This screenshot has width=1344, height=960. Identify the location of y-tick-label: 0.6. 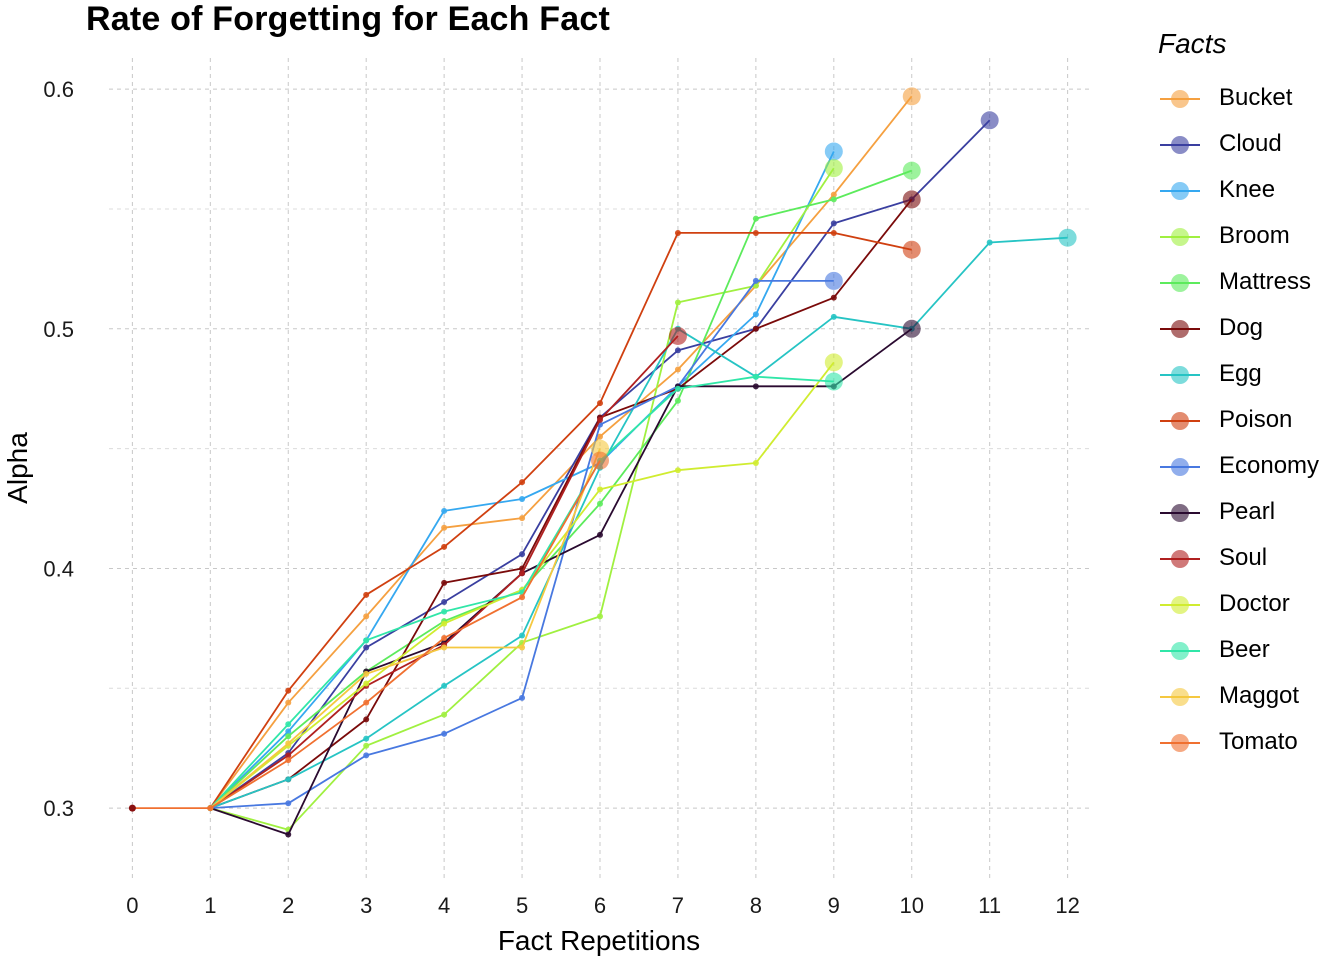
(58, 89).